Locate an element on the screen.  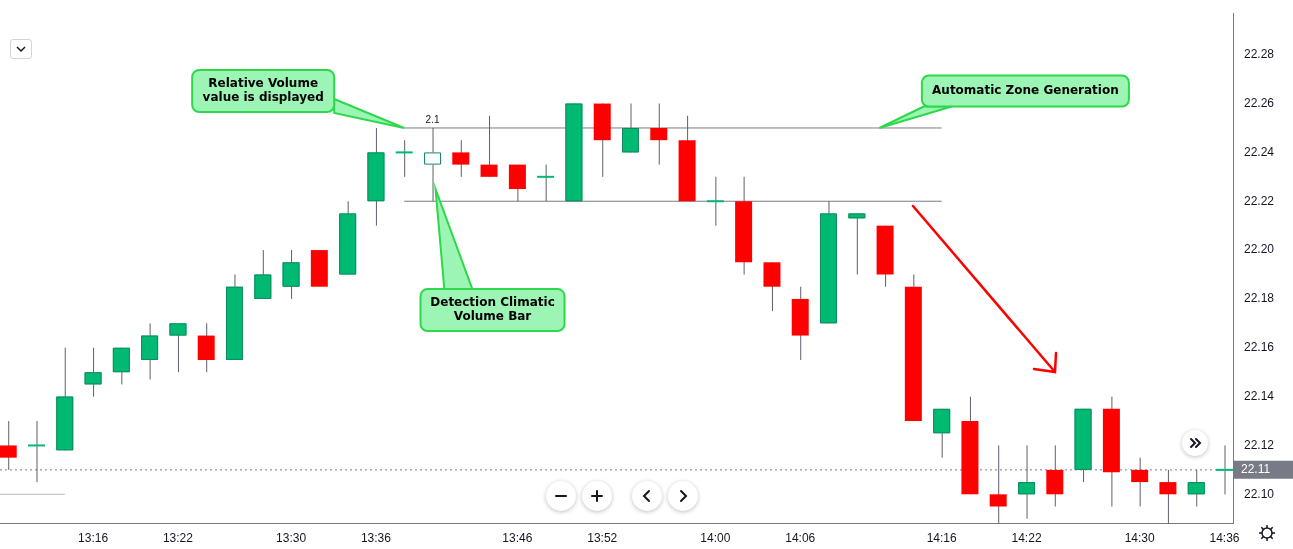
x-tick-label: 14:06 is located at coordinates (800, 538).